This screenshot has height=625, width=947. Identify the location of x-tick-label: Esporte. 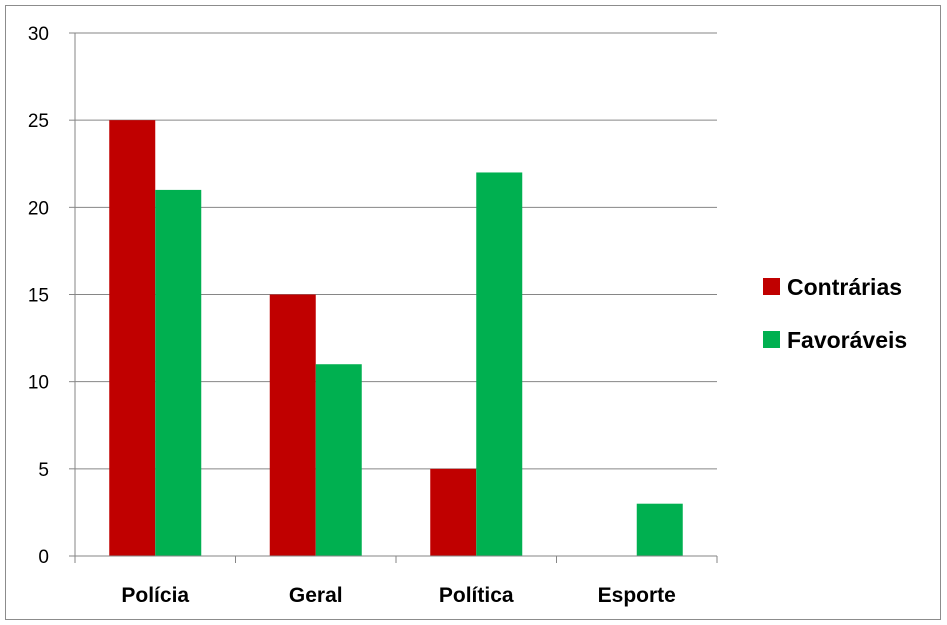
(637, 595).